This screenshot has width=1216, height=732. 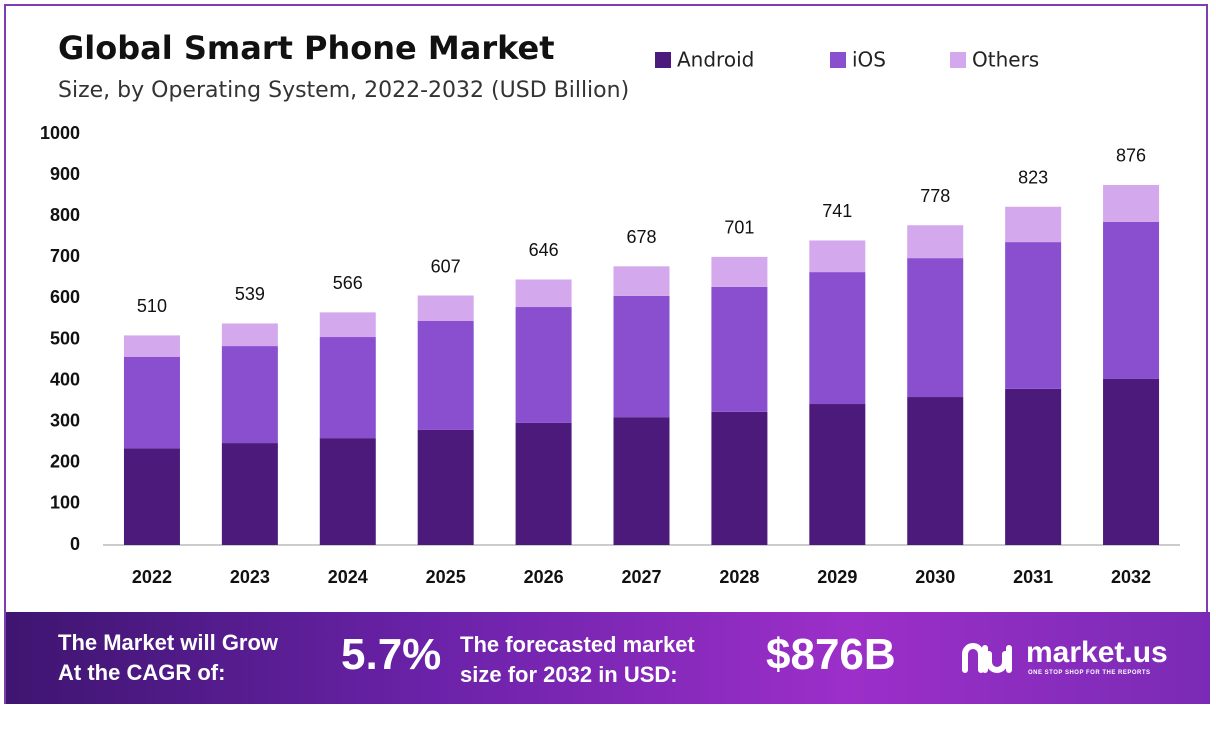 I want to click on total-label: 566, so click(x=348, y=283).